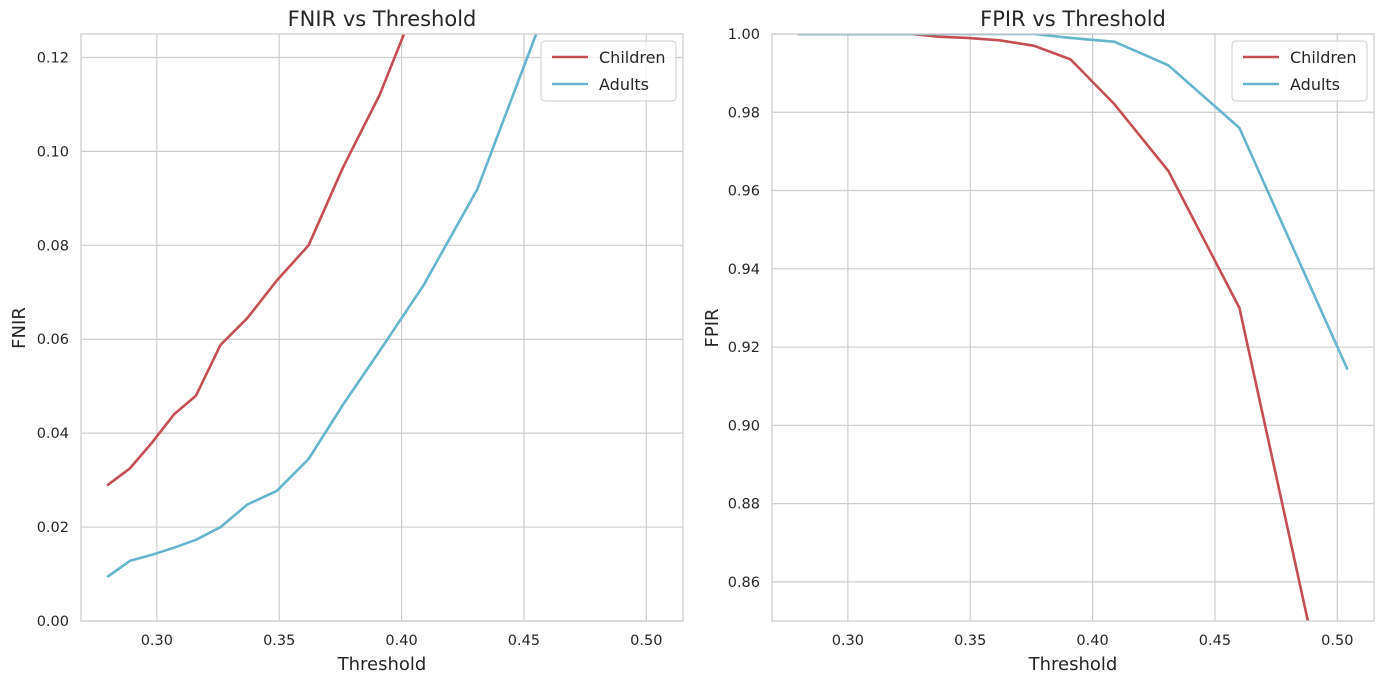 The width and height of the screenshot is (1384, 684). What do you see at coordinates (53, 246) in the screenshot?
I see `y-tick-label: 0.08` at bounding box center [53, 246].